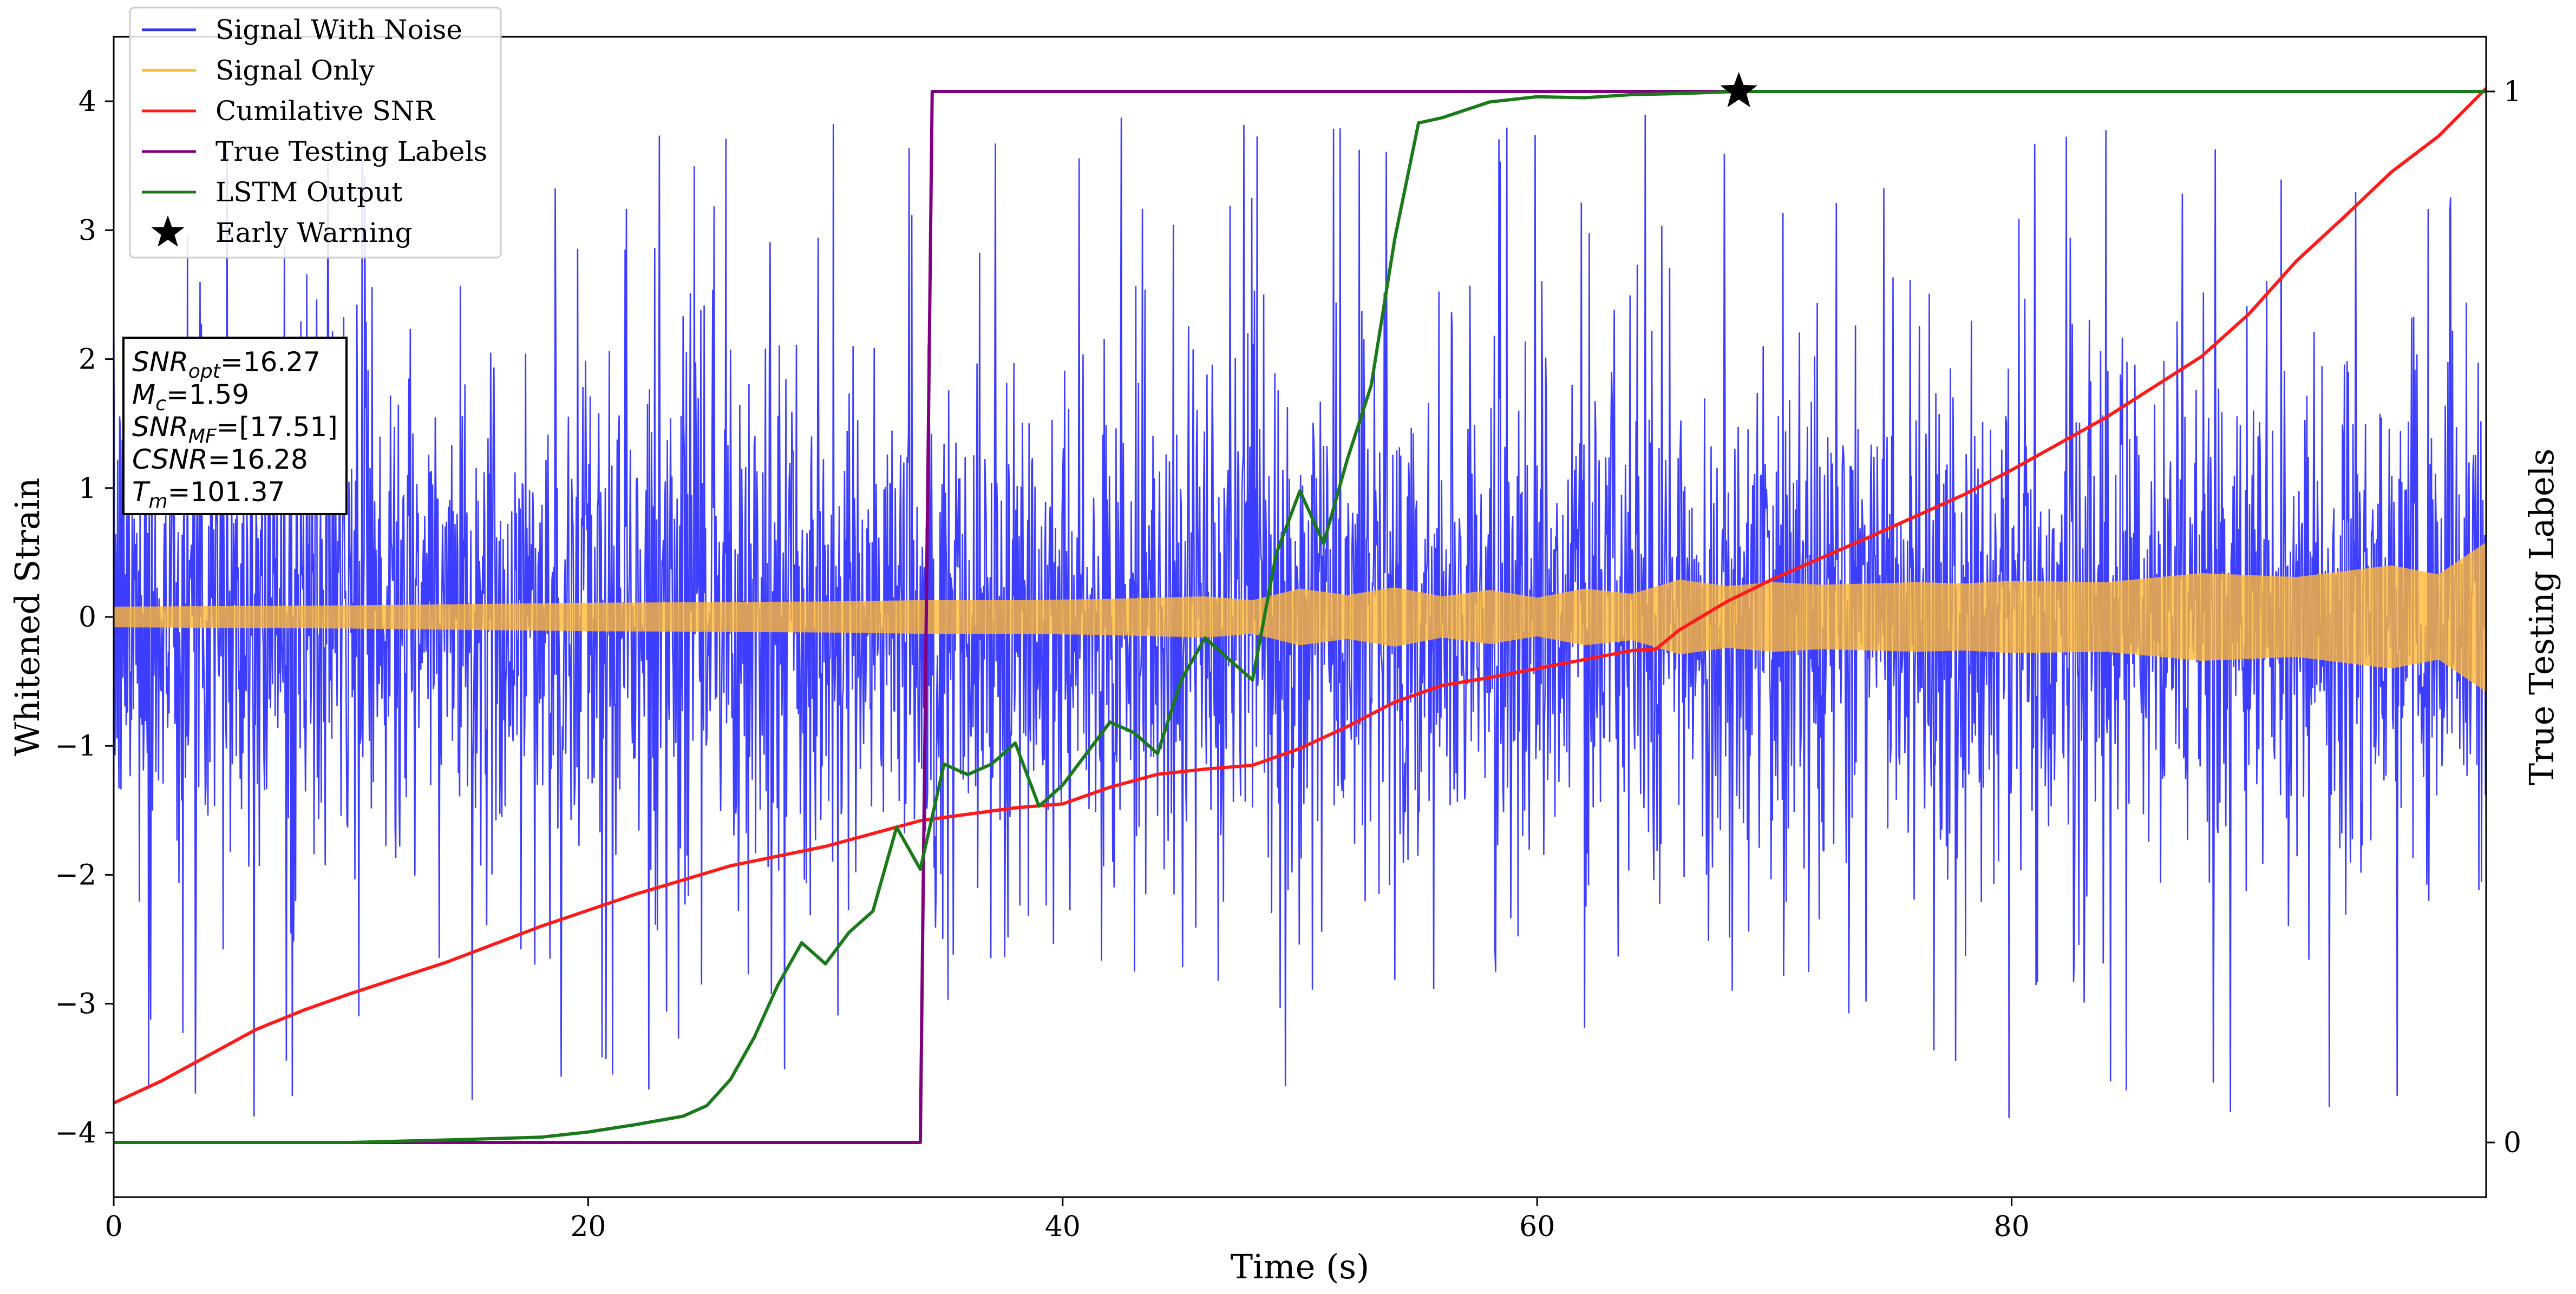 The height and width of the screenshot is (1294, 2576). I want to click on legend-label-true-testing-labels: True Testing Labels, so click(351, 151).